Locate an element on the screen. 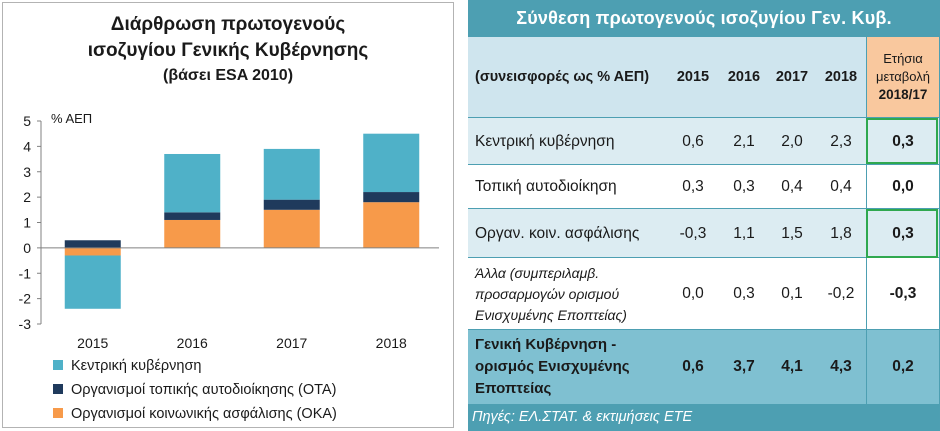  legend-item-central: Κεντρική κυβέρνηση is located at coordinates (127, 366).